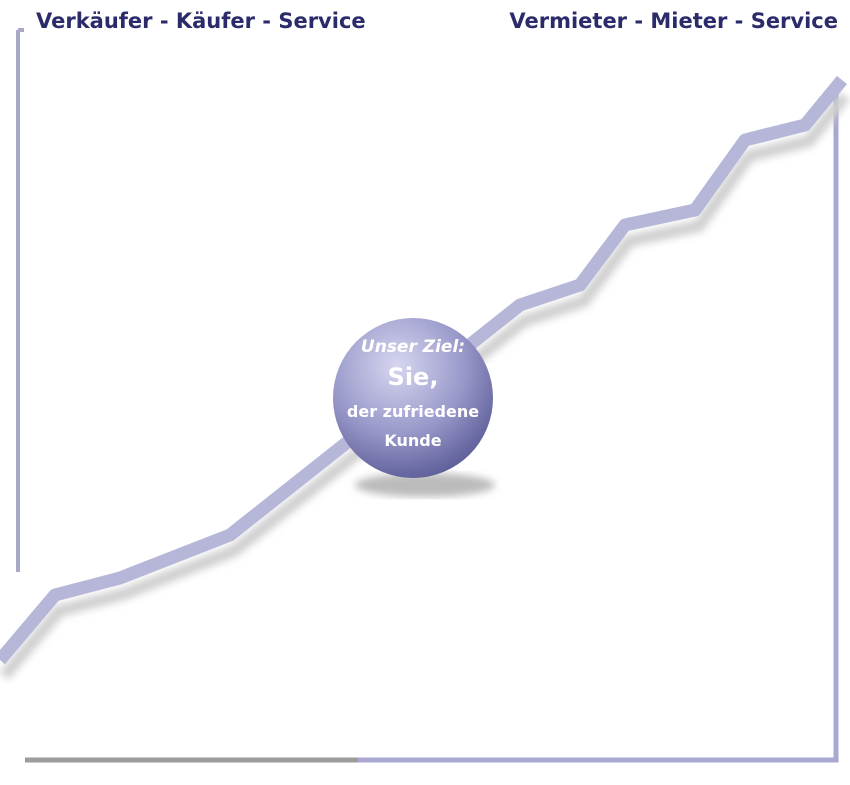  What do you see at coordinates (413, 347) in the screenshot?
I see `badge-line: Unser Ziel:` at bounding box center [413, 347].